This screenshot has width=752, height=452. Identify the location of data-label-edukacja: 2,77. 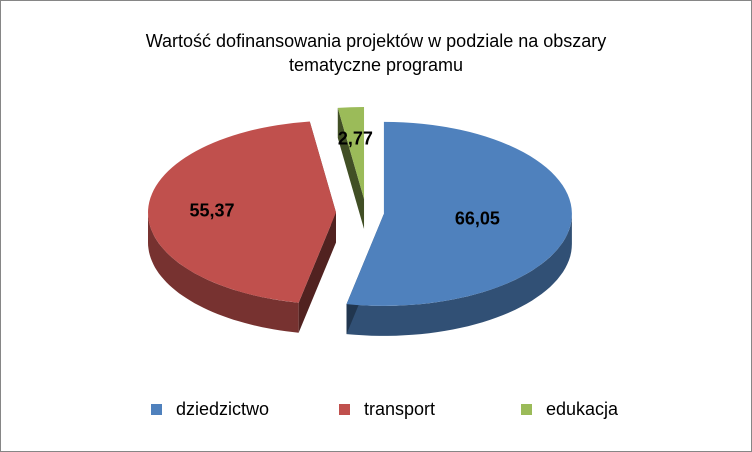
(355, 139).